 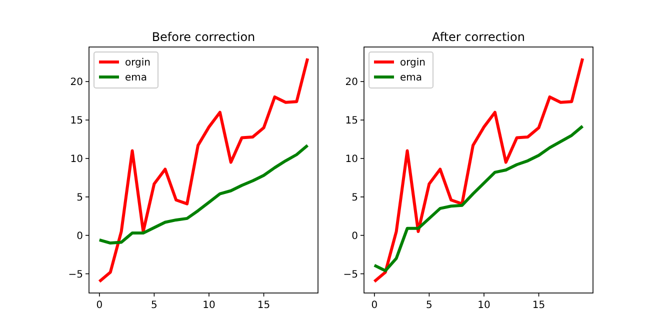 What do you see at coordinates (478, 37) in the screenshot?
I see `chart-title: After correction` at bounding box center [478, 37].